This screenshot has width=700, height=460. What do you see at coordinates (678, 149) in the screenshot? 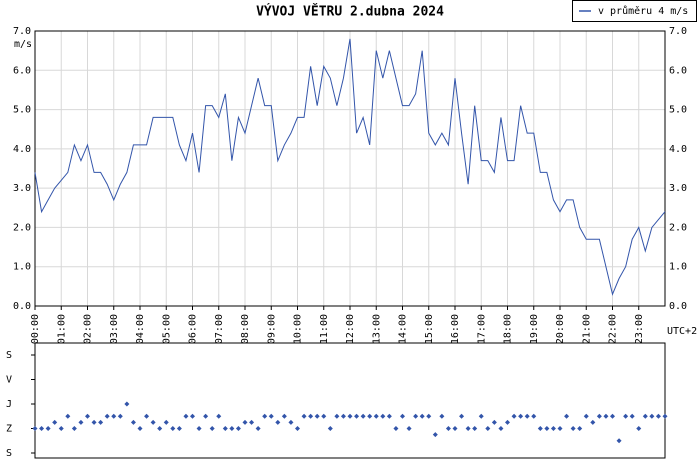
I see `y2-tick-label: 4.0` at bounding box center [678, 149].